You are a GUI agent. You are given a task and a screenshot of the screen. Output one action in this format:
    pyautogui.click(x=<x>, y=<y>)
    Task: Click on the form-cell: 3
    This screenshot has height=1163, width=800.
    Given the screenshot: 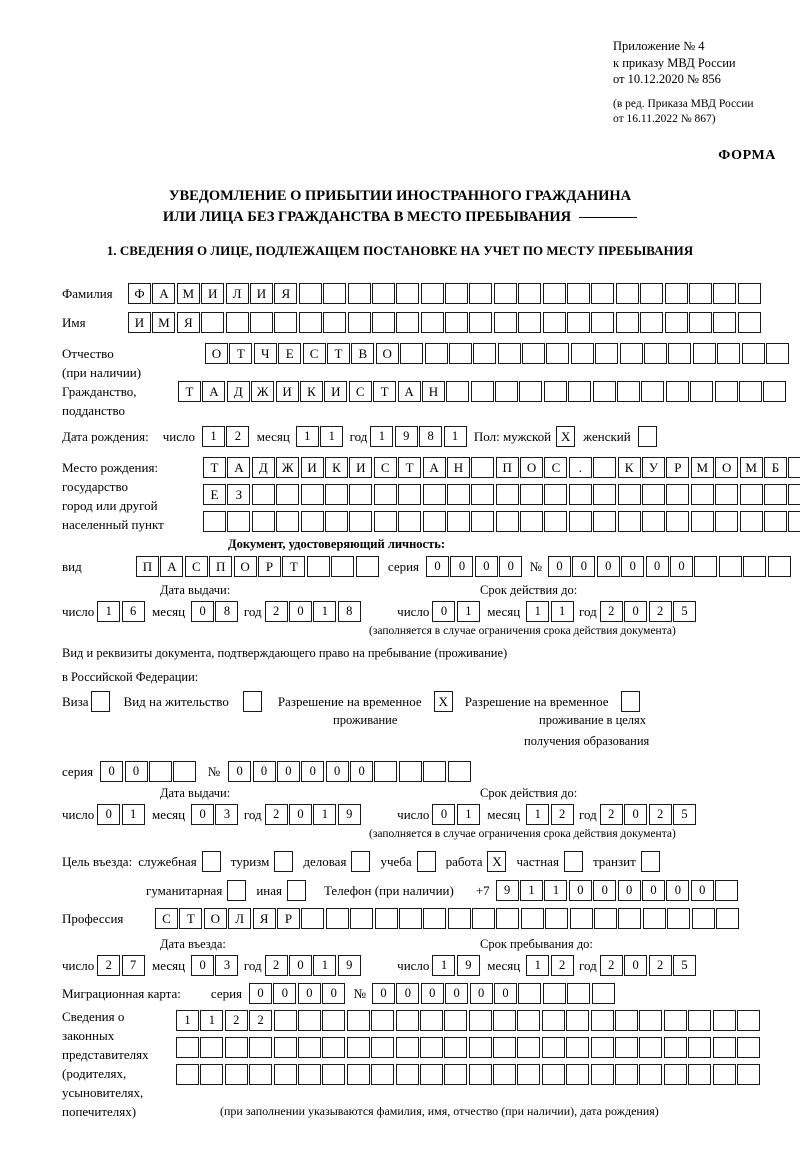 What is the action you would take?
    pyautogui.click(x=227, y=965)
    